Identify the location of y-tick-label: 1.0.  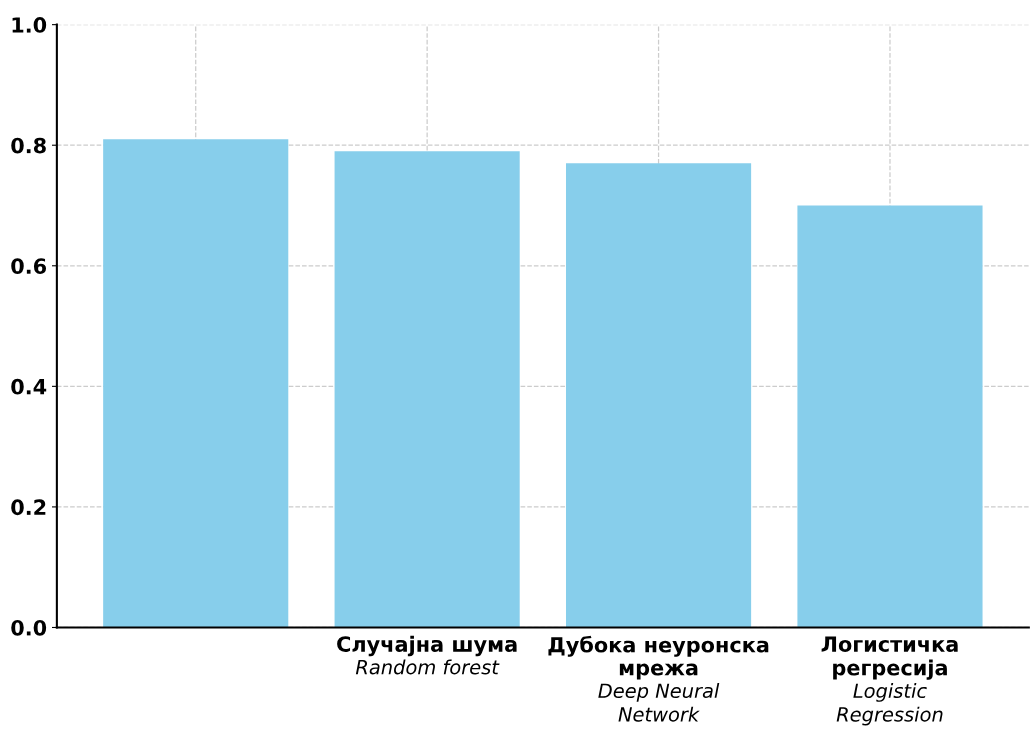
(29, 25).